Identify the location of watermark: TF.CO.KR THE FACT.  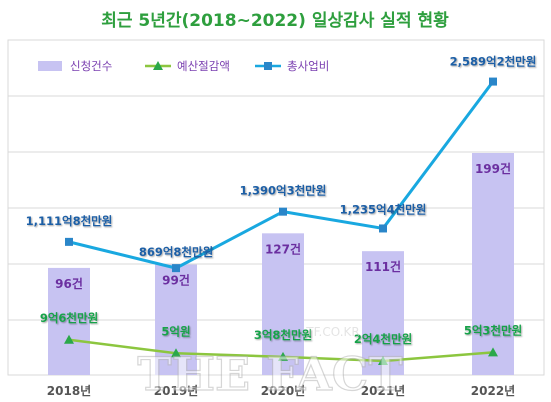
(270, 363).